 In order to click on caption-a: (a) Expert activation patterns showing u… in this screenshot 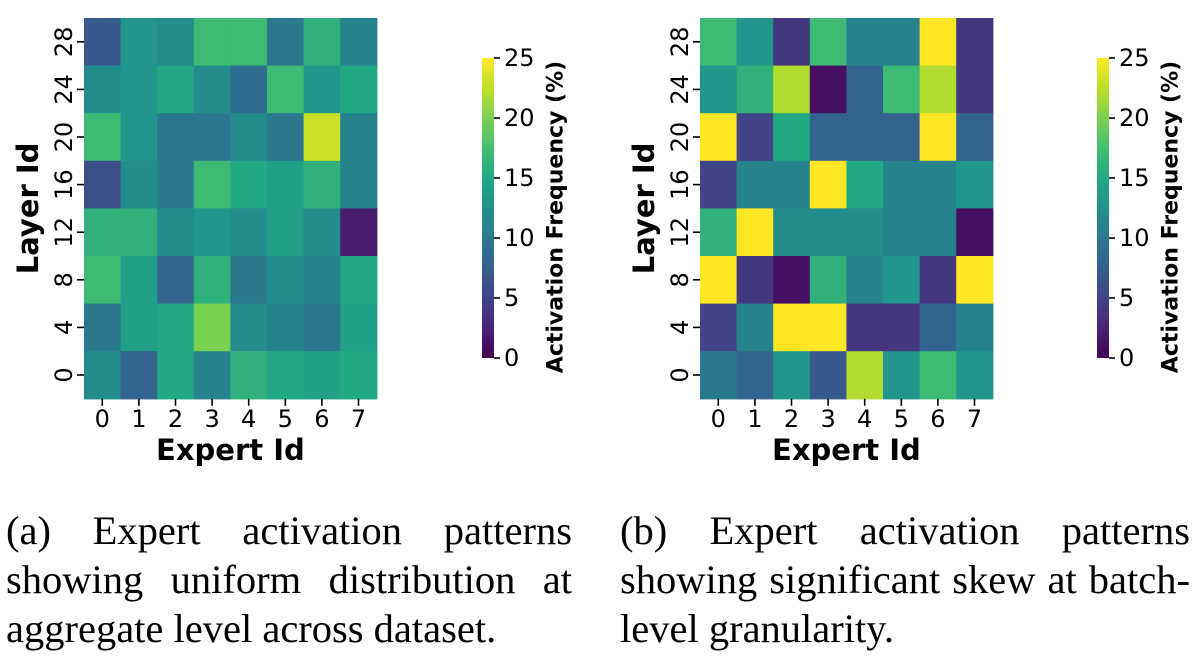, I will do `click(289, 579)`.